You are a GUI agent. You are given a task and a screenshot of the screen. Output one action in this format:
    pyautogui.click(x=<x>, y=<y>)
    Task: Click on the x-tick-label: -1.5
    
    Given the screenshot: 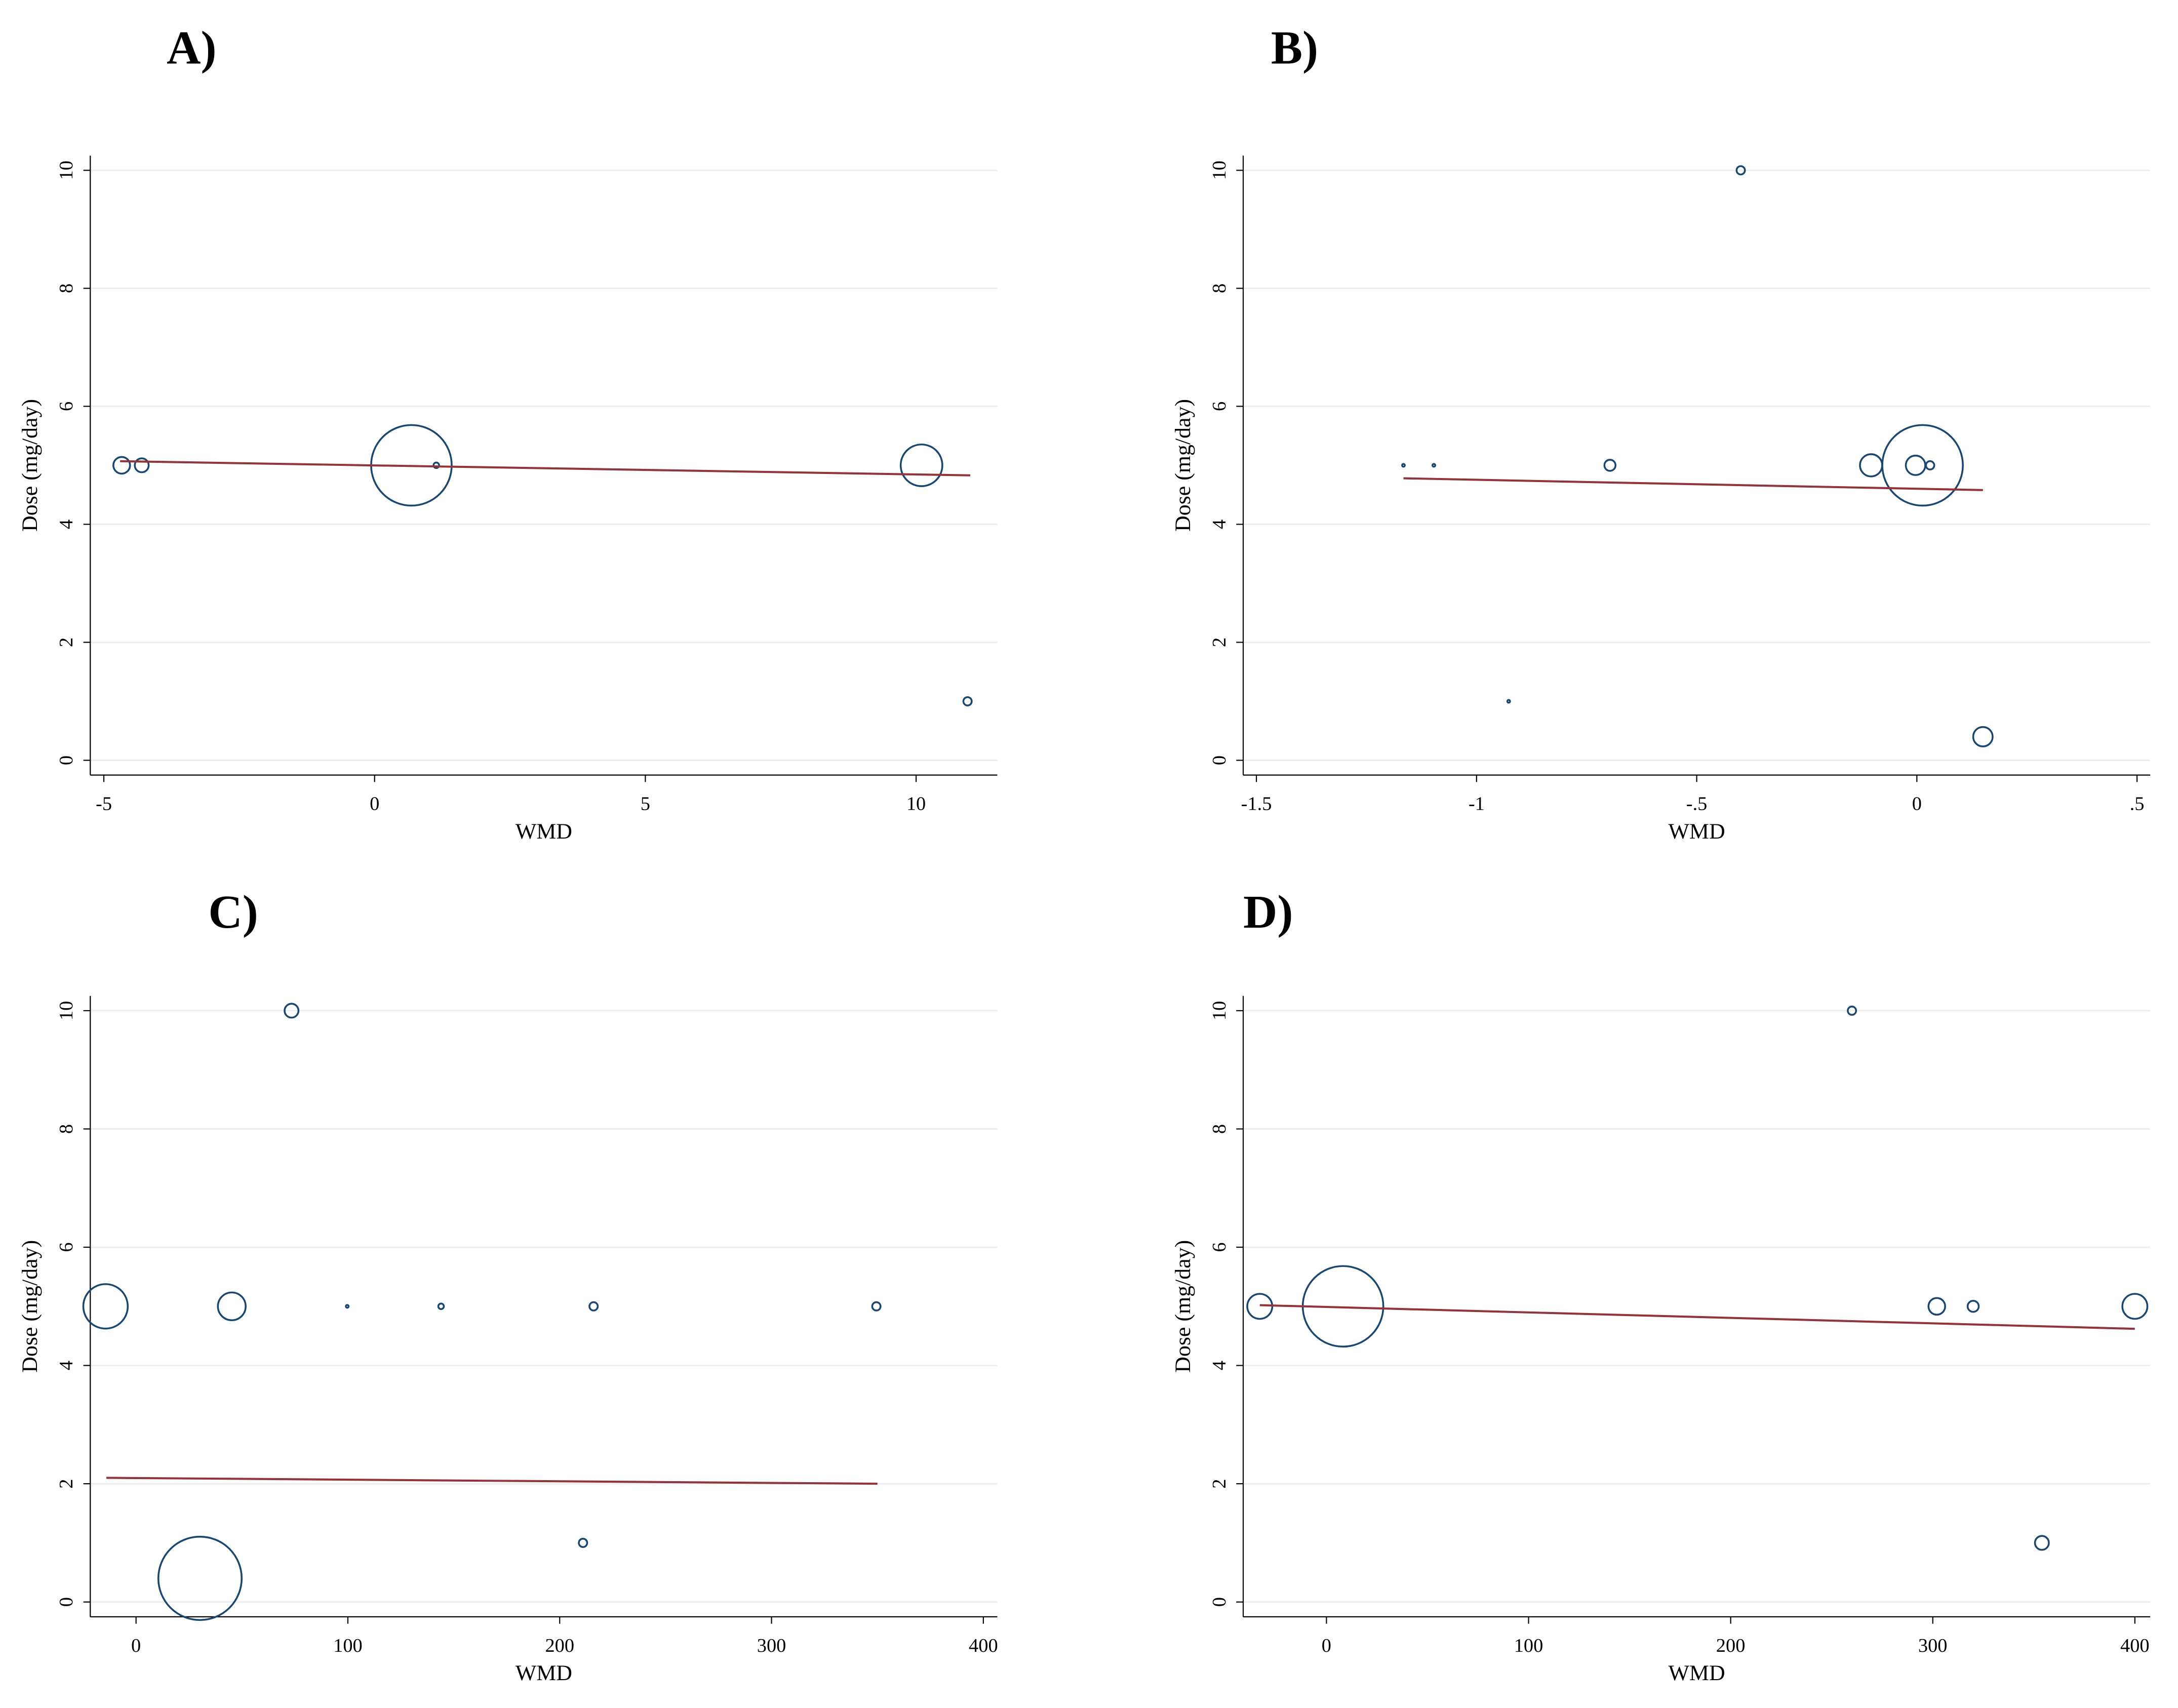 What is the action you would take?
    pyautogui.click(x=1256, y=804)
    